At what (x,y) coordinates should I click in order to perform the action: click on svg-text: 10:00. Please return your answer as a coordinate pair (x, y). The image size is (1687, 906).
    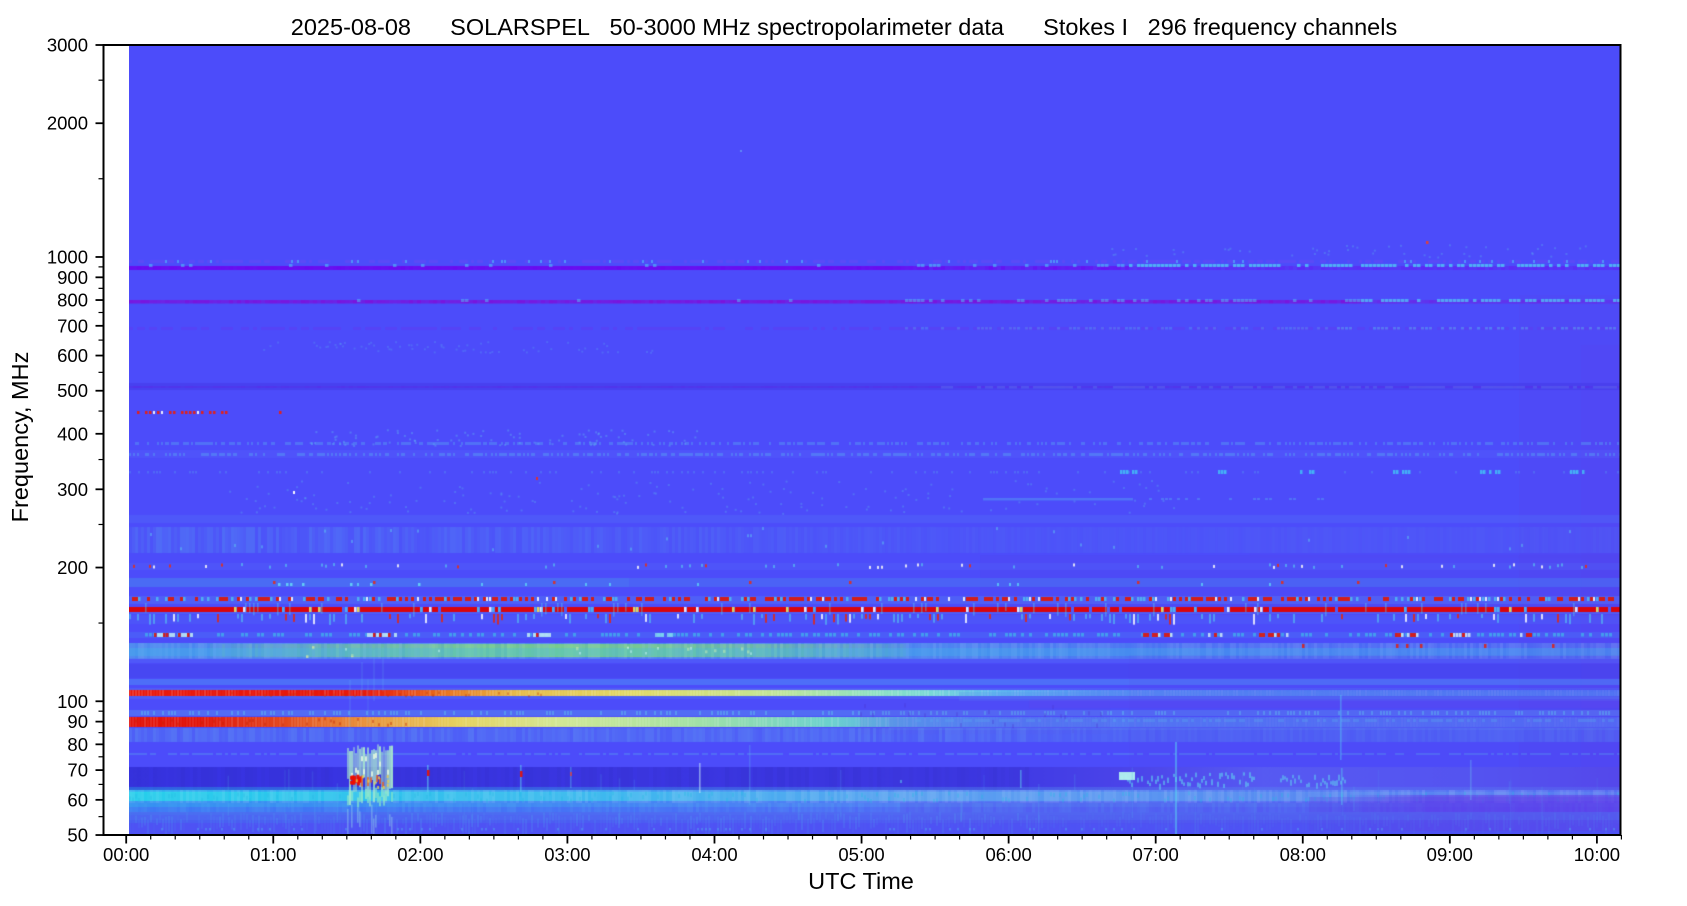
    Looking at the image, I should click on (1597, 854).